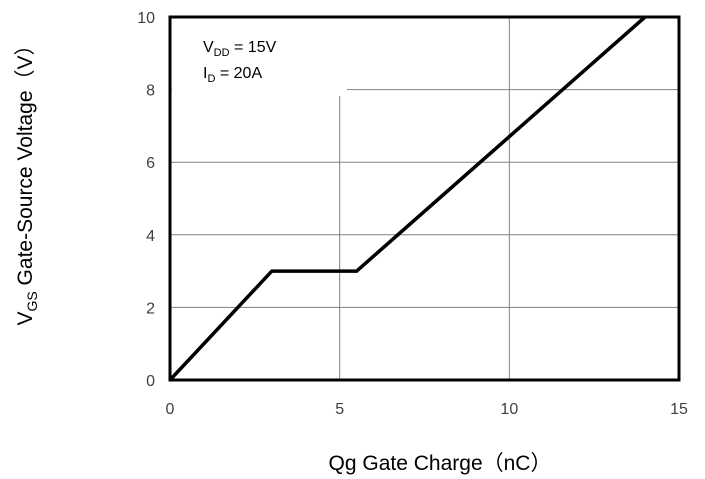  I want to click on x-tick-label: 10, so click(509, 409).